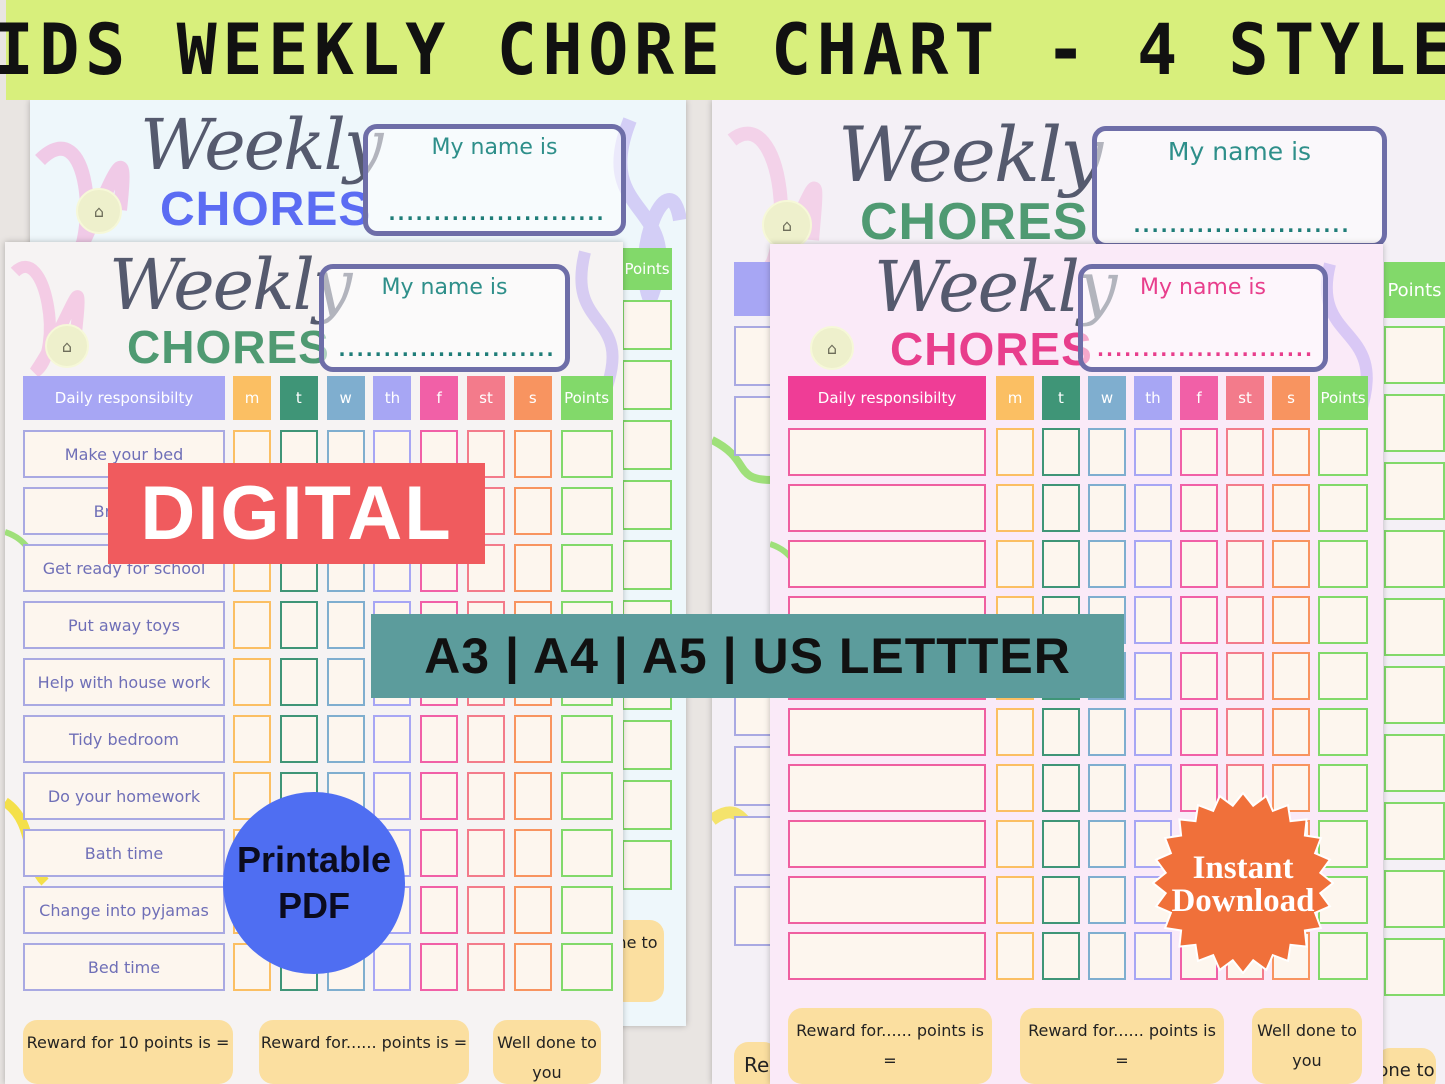 This screenshot has height=1084, width=1445. Describe the element at coordinates (124, 967) in the screenshot. I see `chore-label: Bed time` at that location.